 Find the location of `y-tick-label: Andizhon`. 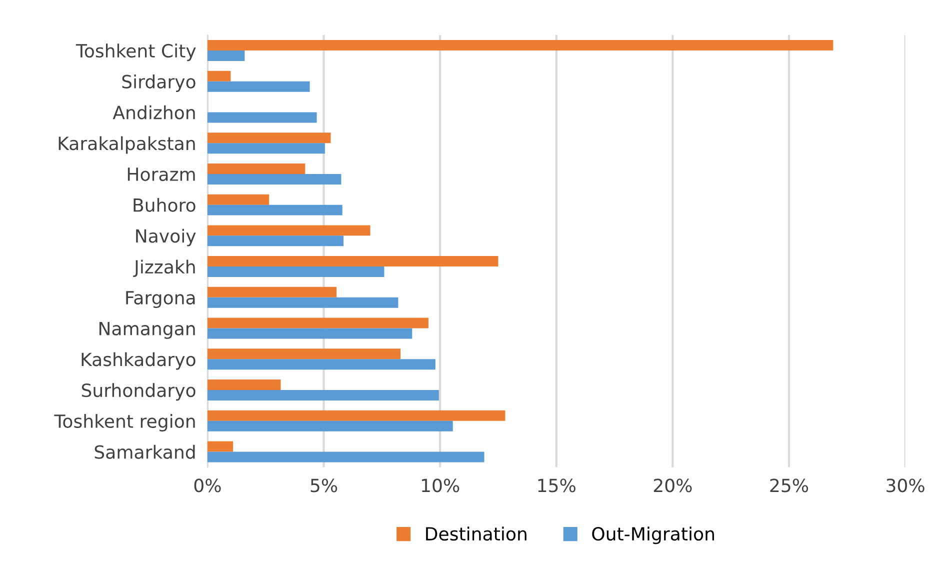

y-tick-label: Andizhon is located at coordinates (153, 112).